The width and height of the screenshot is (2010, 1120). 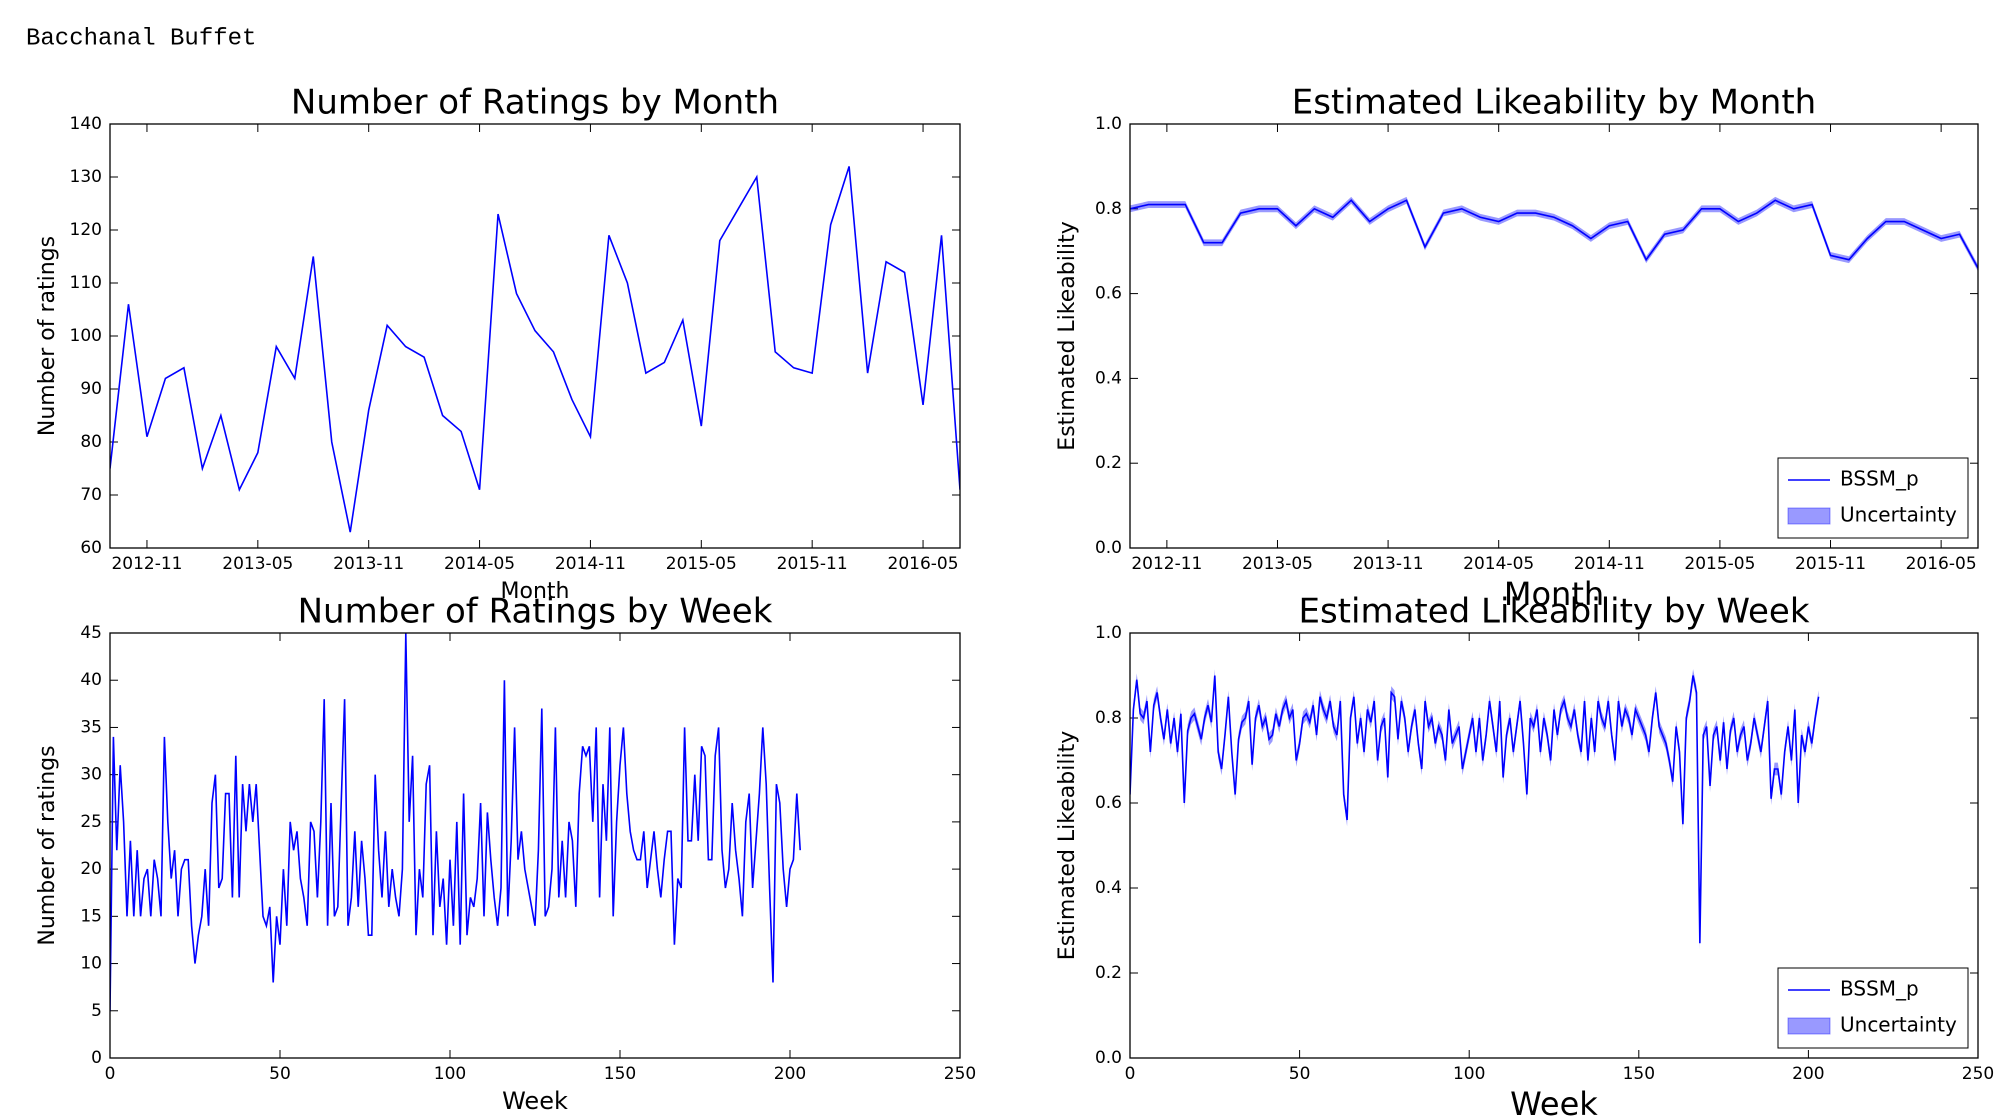 I want to click on page-title: Bacchanal Buffet, so click(x=141, y=38).